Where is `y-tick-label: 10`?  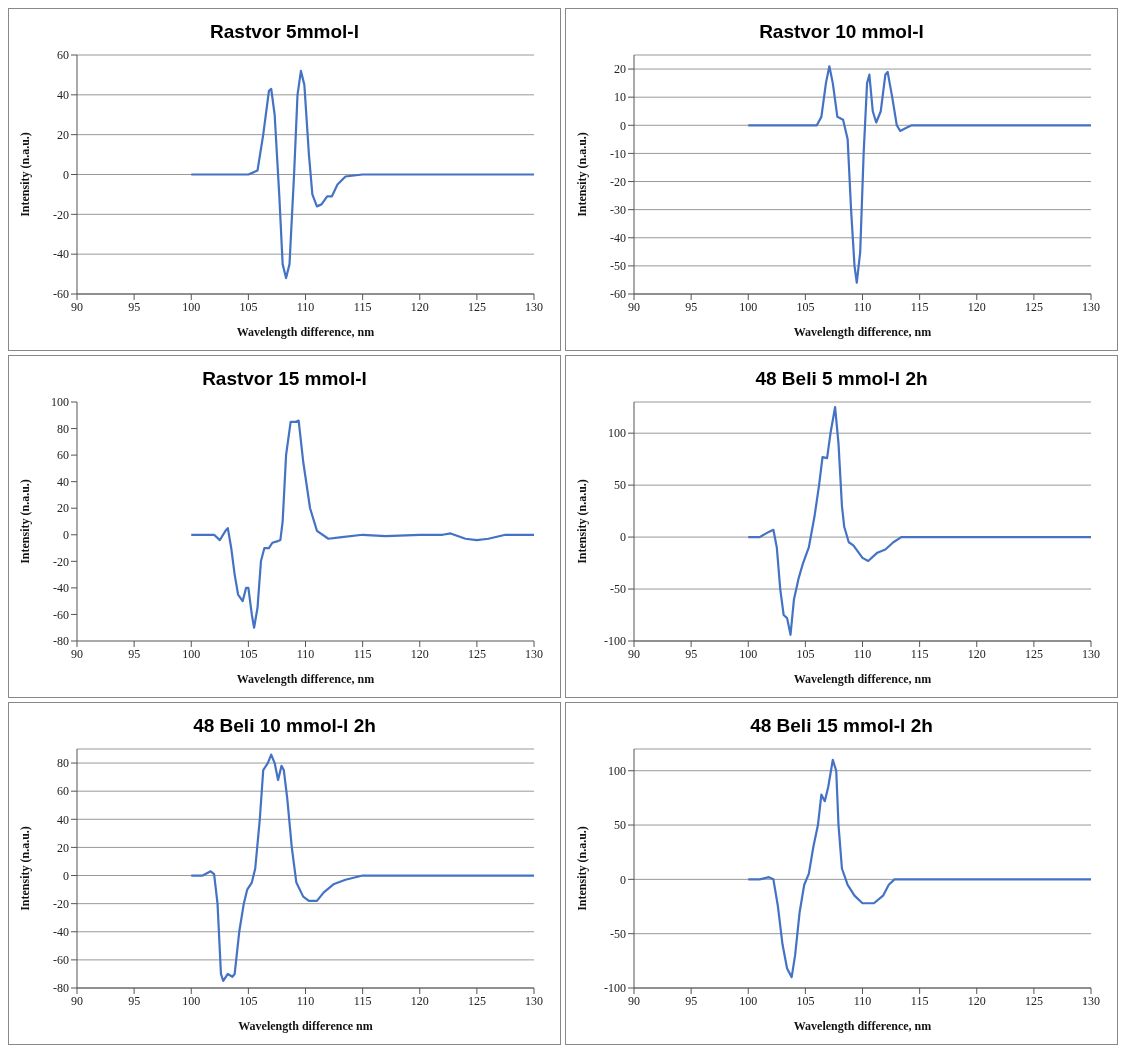 y-tick-label: 10 is located at coordinates (620, 97).